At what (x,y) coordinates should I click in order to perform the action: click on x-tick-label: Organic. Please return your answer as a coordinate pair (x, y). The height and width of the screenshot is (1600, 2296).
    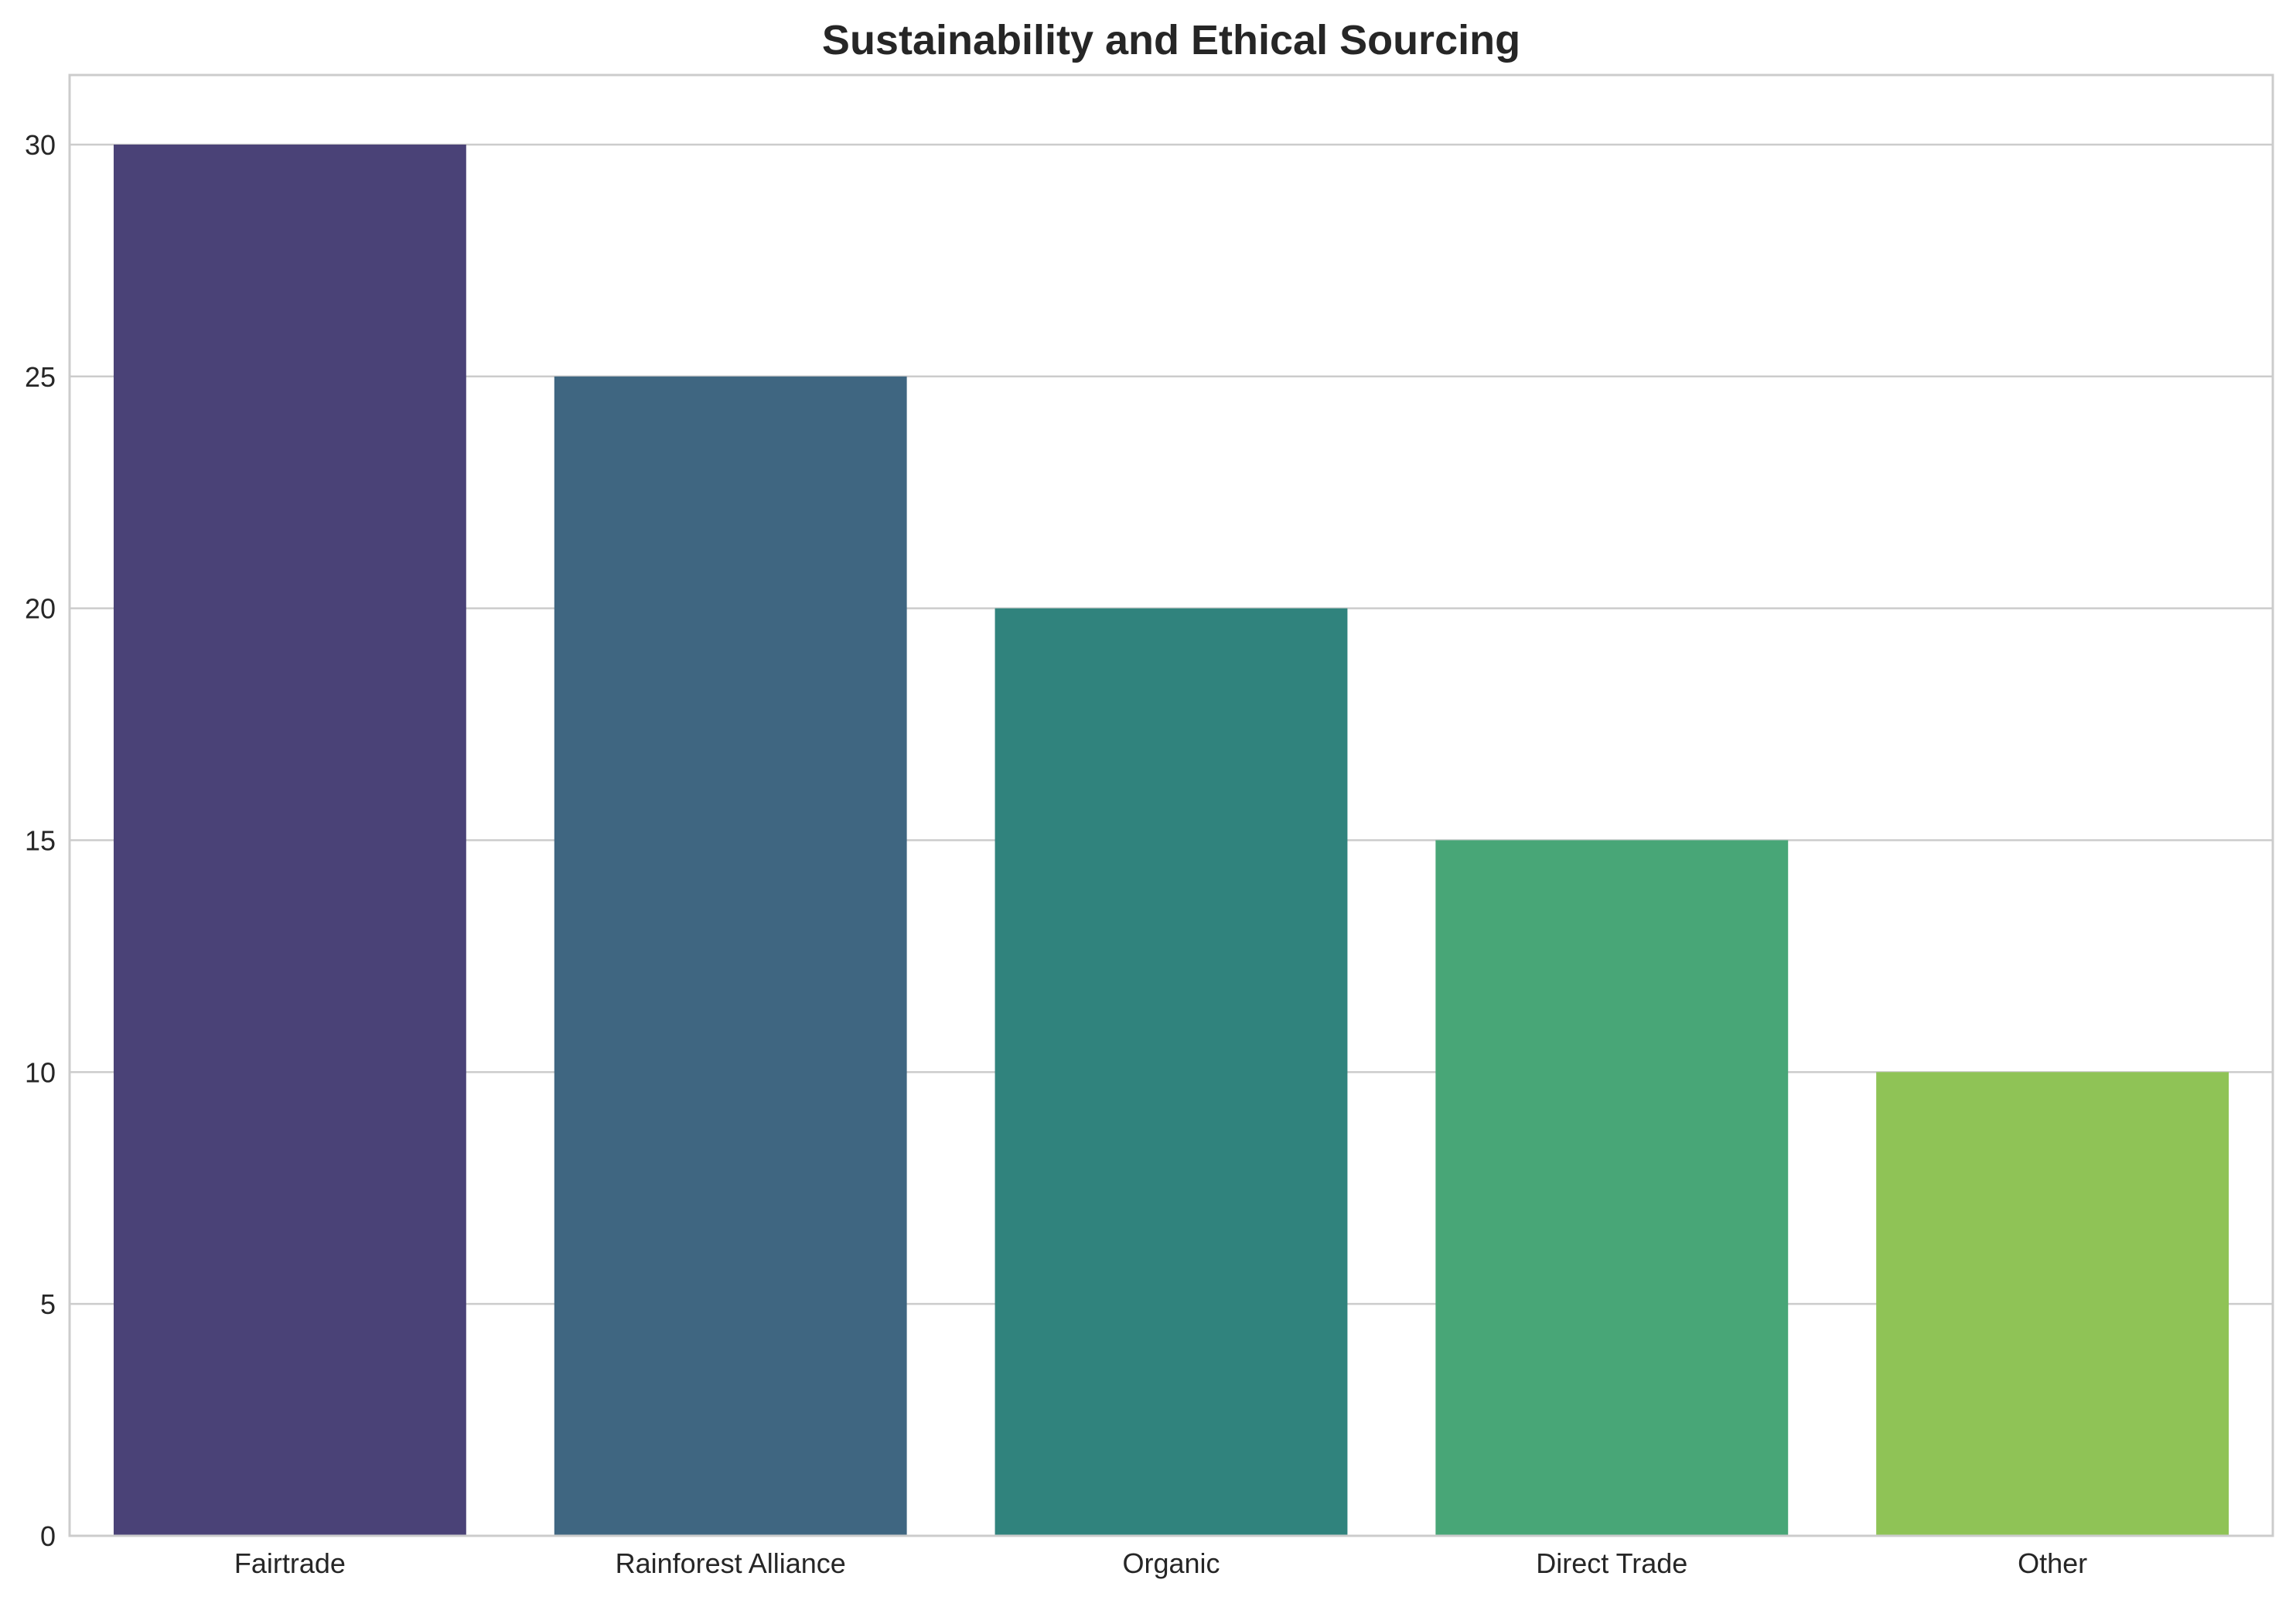
    Looking at the image, I should click on (1171, 1563).